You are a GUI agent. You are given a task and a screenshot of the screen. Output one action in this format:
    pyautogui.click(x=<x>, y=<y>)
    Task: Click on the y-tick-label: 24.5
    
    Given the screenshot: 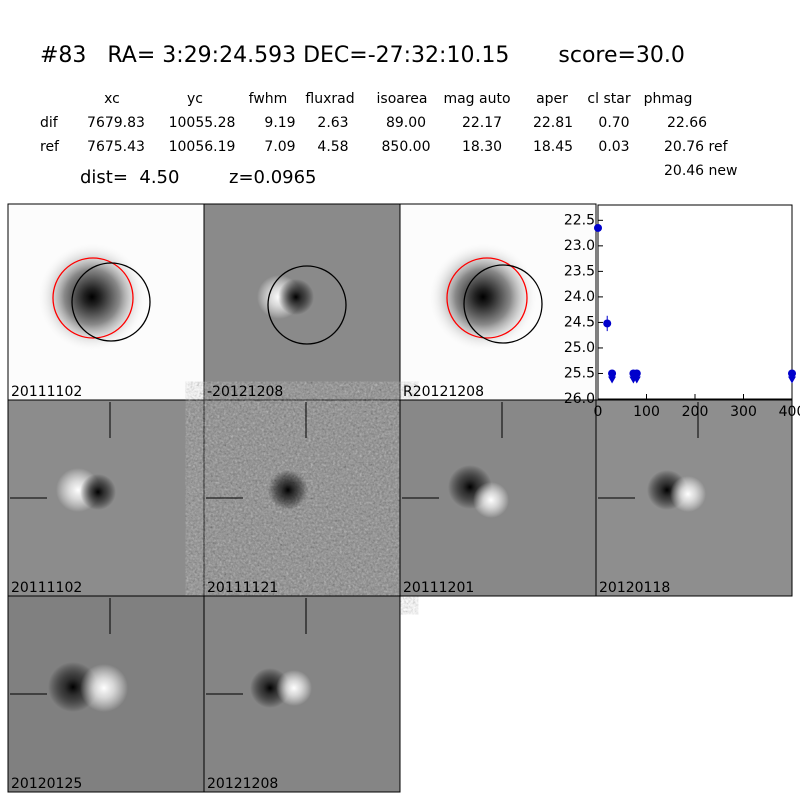 What is the action you would take?
    pyautogui.click(x=579, y=322)
    